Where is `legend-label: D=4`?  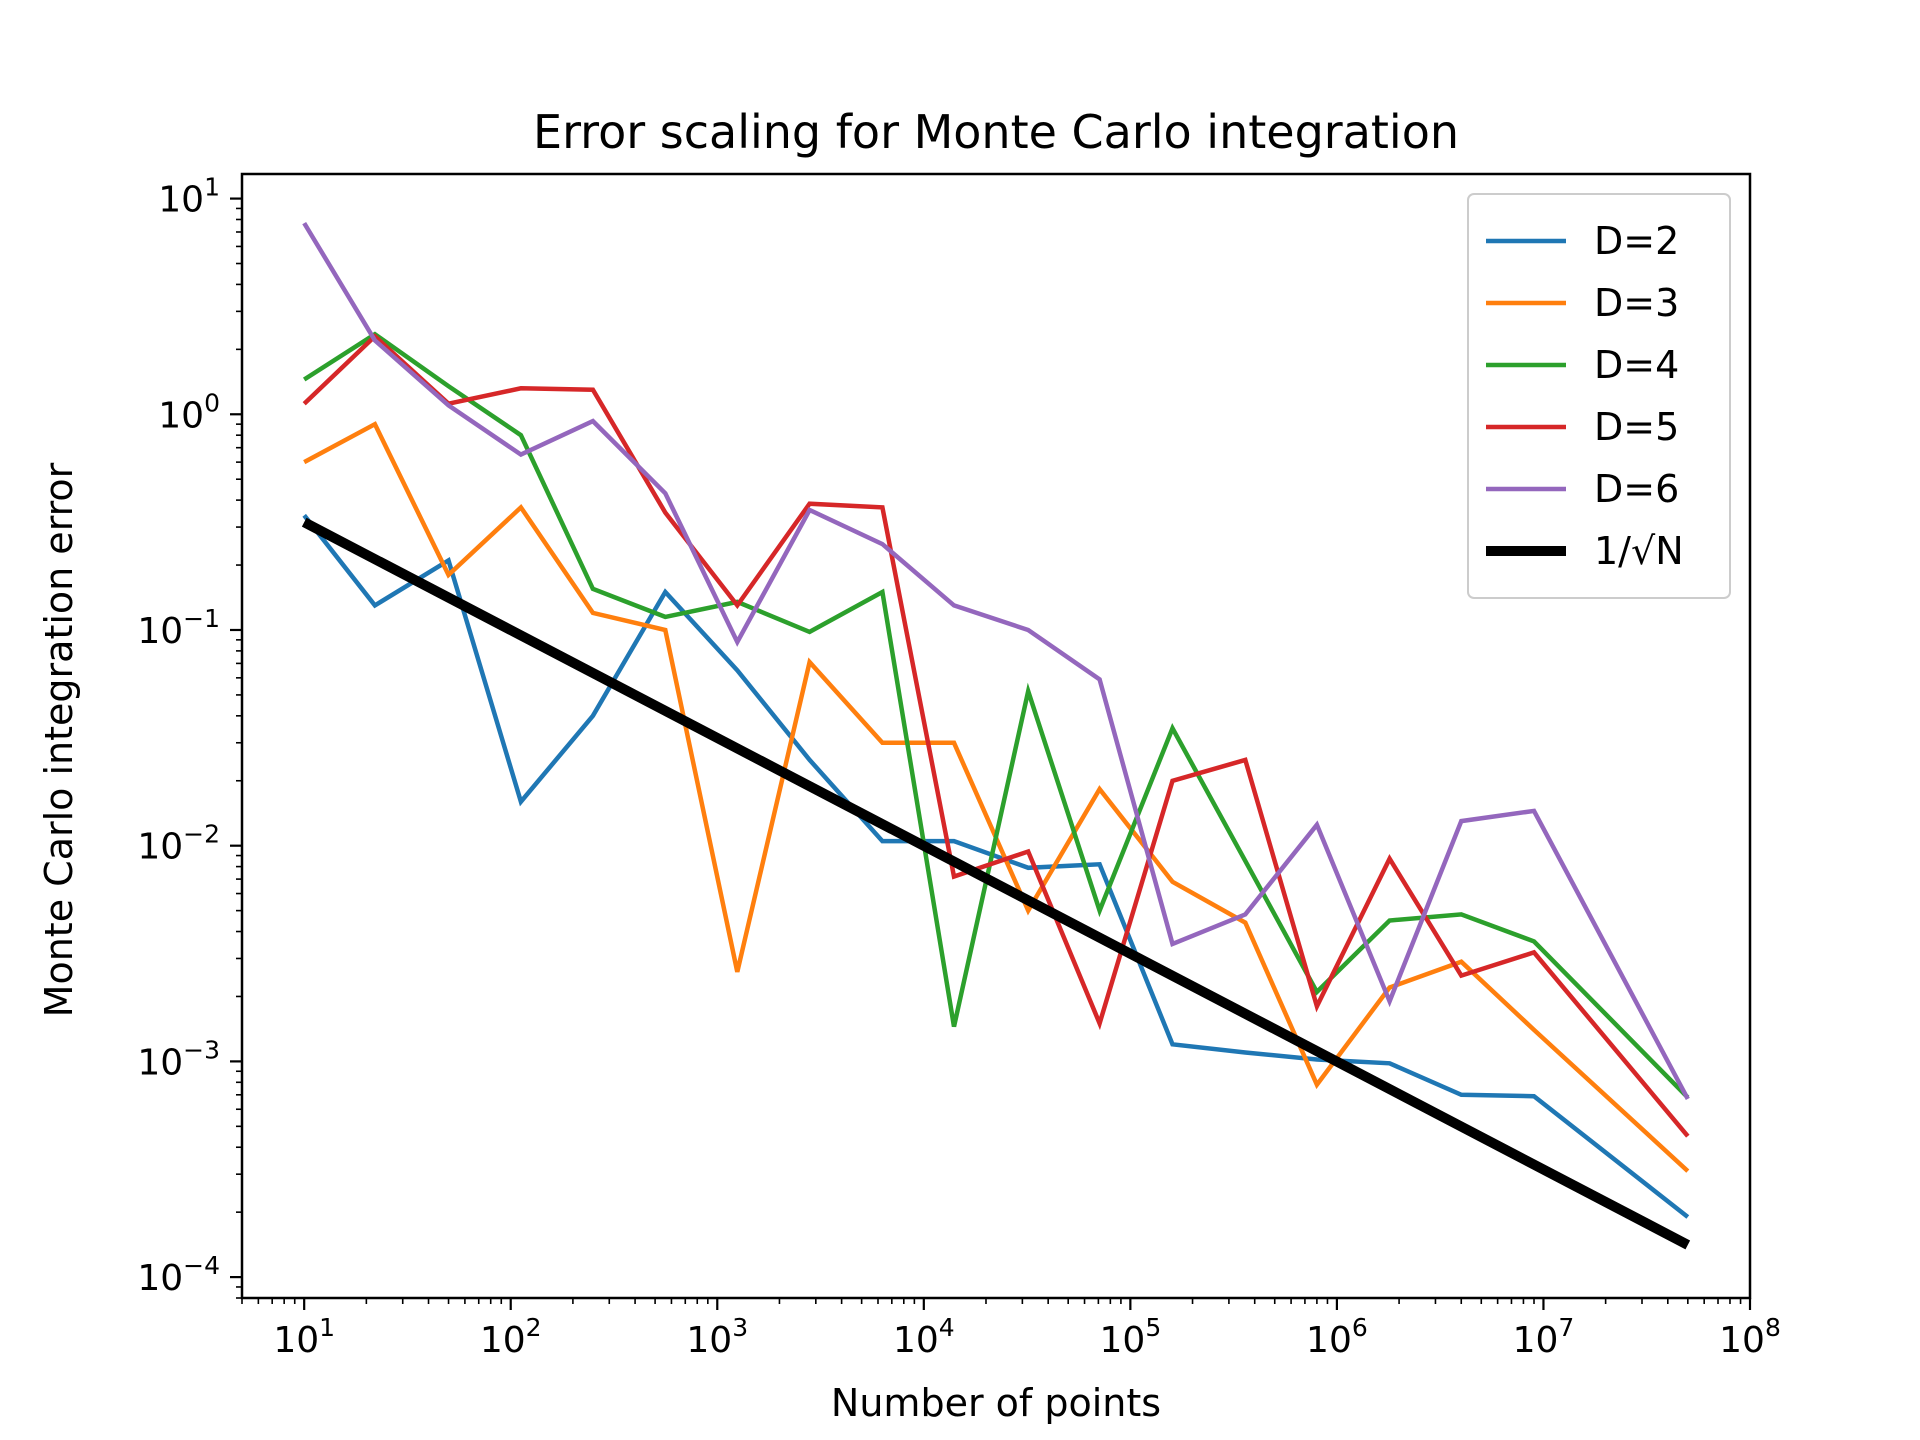
legend-label: D=4 is located at coordinates (1636, 365).